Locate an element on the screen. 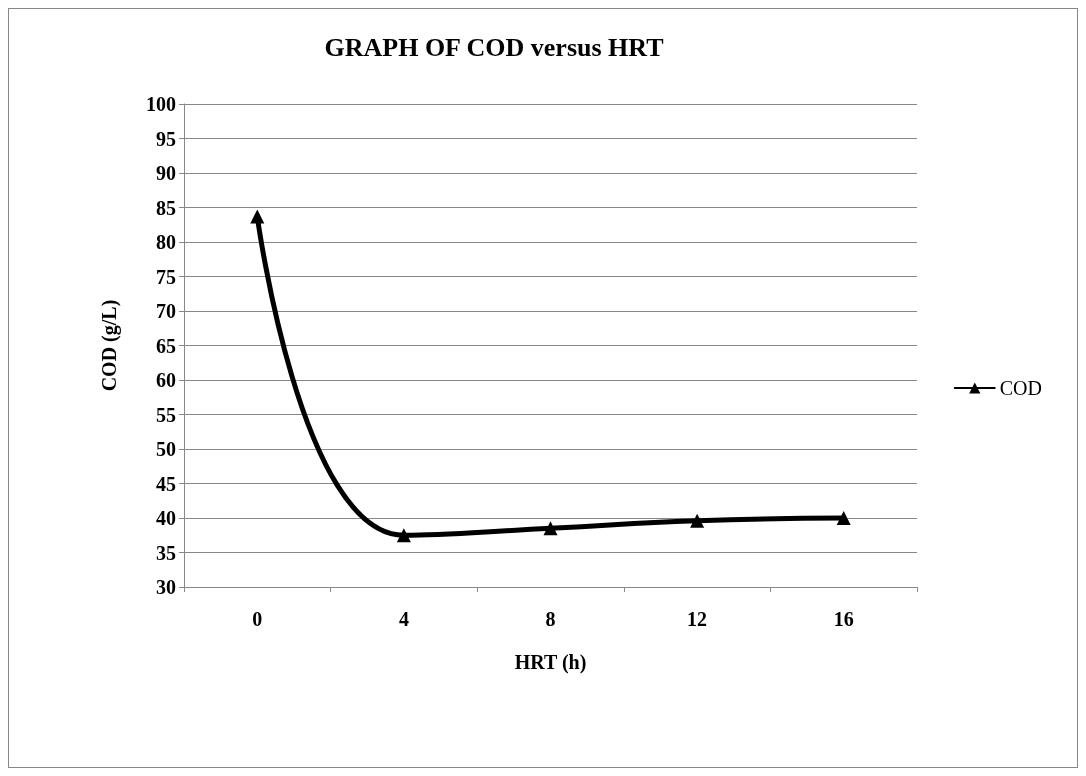 This screenshot has width=1086, height=776. y-tick-label: 85 is located at coordinates (166, 207).